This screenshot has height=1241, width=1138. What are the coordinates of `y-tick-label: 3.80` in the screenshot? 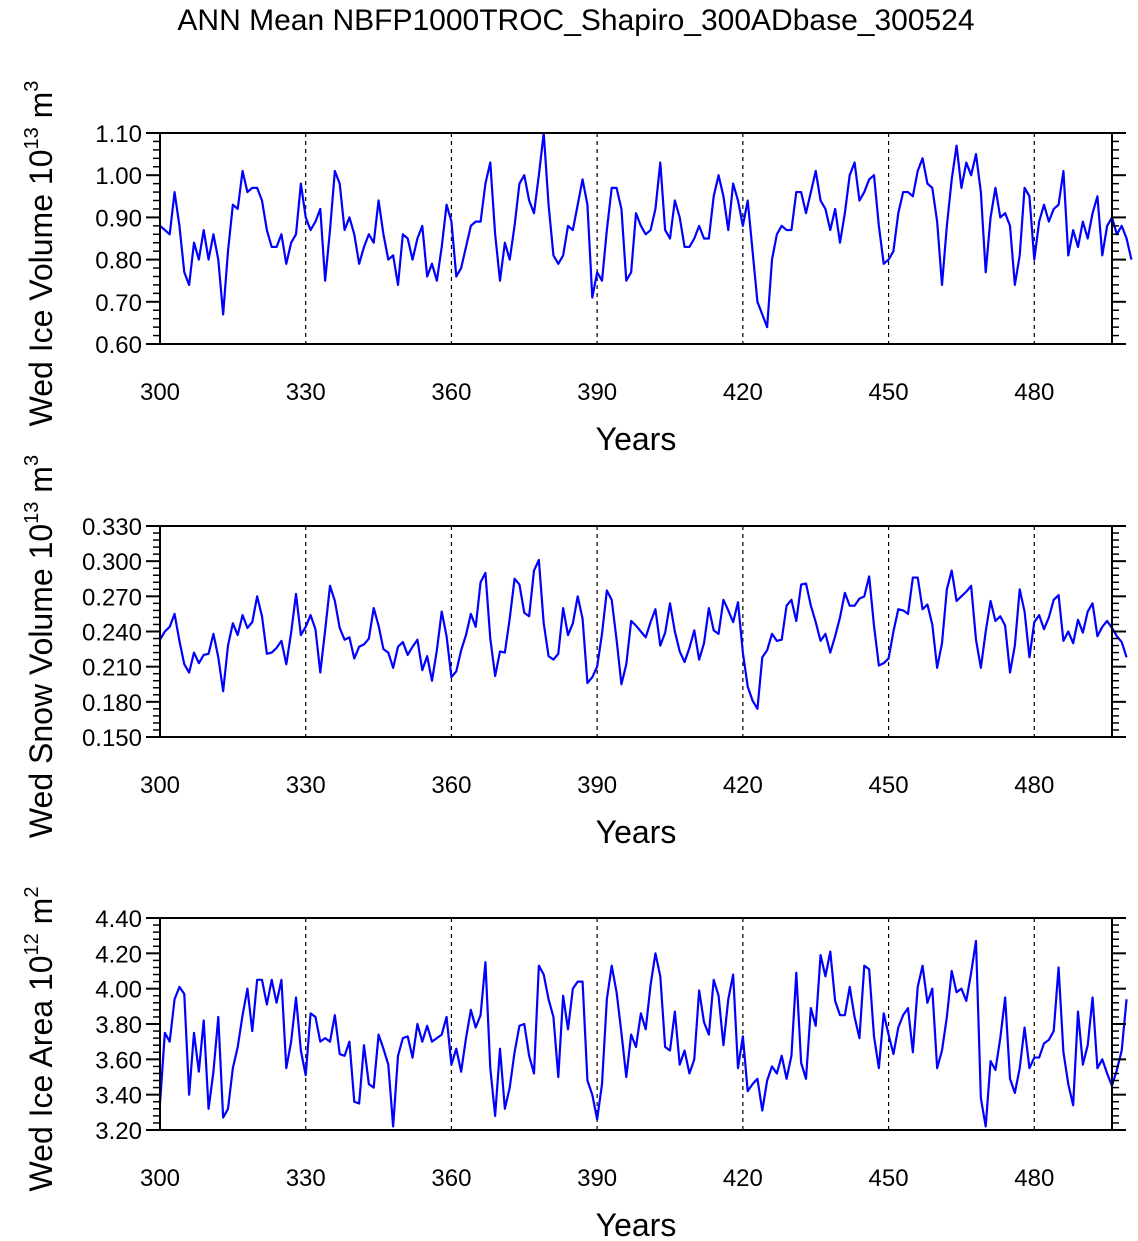 It's located at (118, 1025).